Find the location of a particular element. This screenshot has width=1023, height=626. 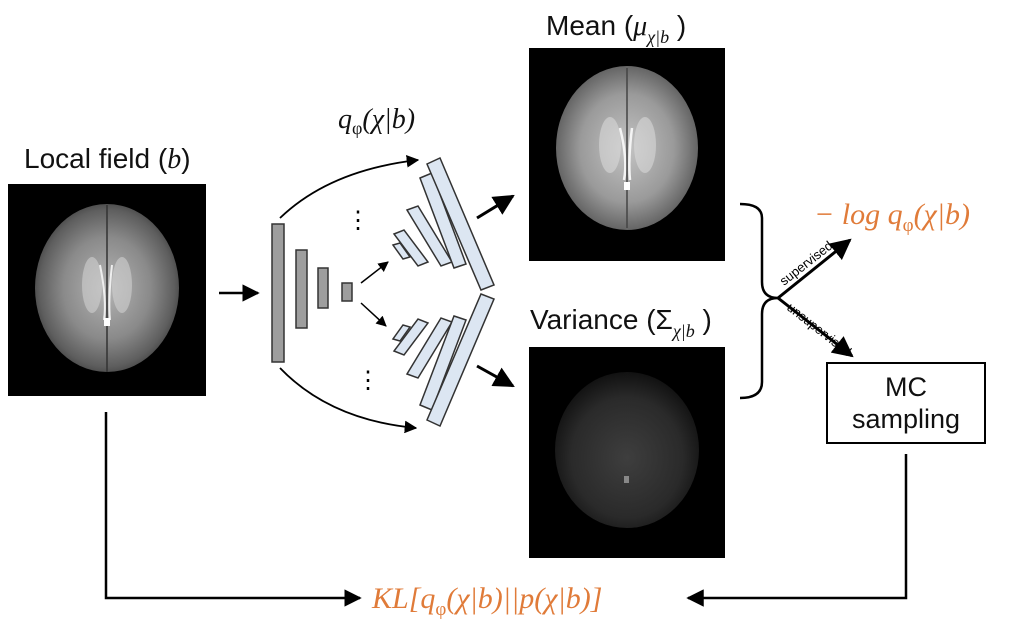

output-bracket is located at coordinates (759, 301).